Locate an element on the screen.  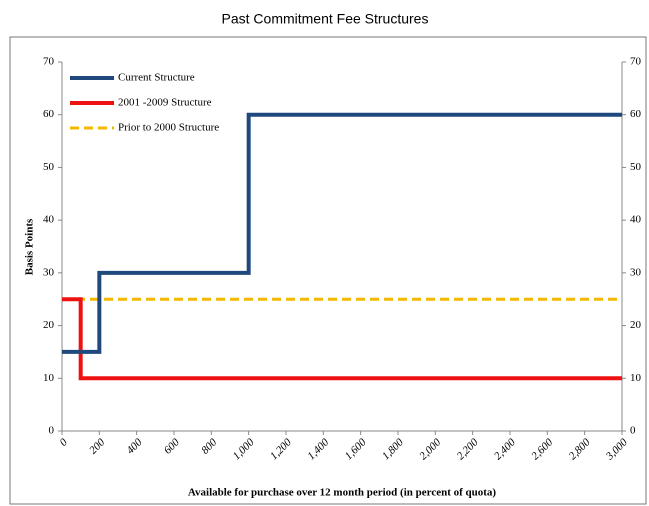
x-tick-label: 2,800 is located at coordinates (580, 449).